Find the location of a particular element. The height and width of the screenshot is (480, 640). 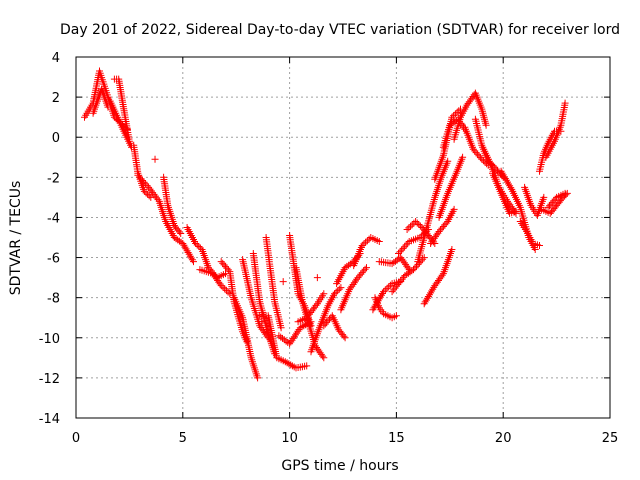

y-tick-label: -14 is located at coordinates (49, 419).